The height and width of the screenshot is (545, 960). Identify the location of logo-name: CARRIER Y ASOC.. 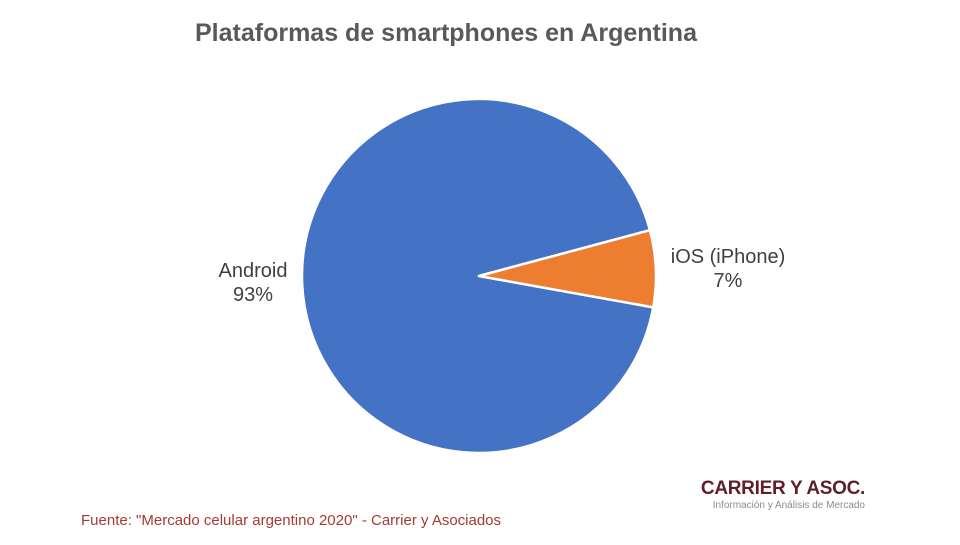
(782, 488).